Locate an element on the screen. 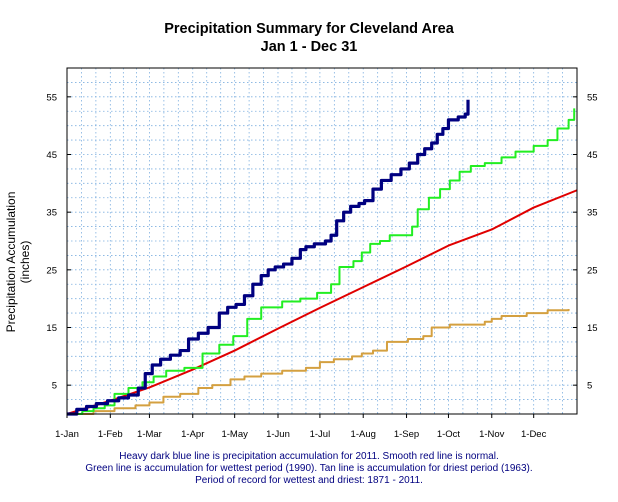 This screenshot has height=502, width=618. chart-title: Precipitation Summary for Cleveland Area is located at coordinates (309, 29).